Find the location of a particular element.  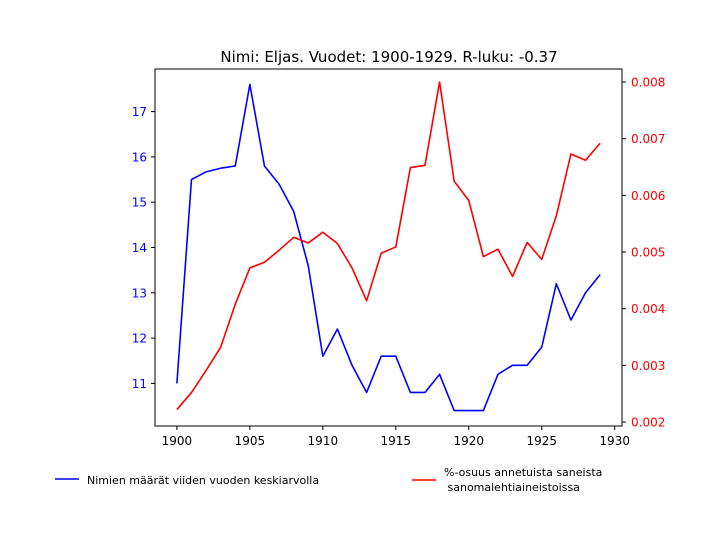

x-axis: 1900 1905 1910 1915 1920 1925 1930 is located at coordinates (396, 437).